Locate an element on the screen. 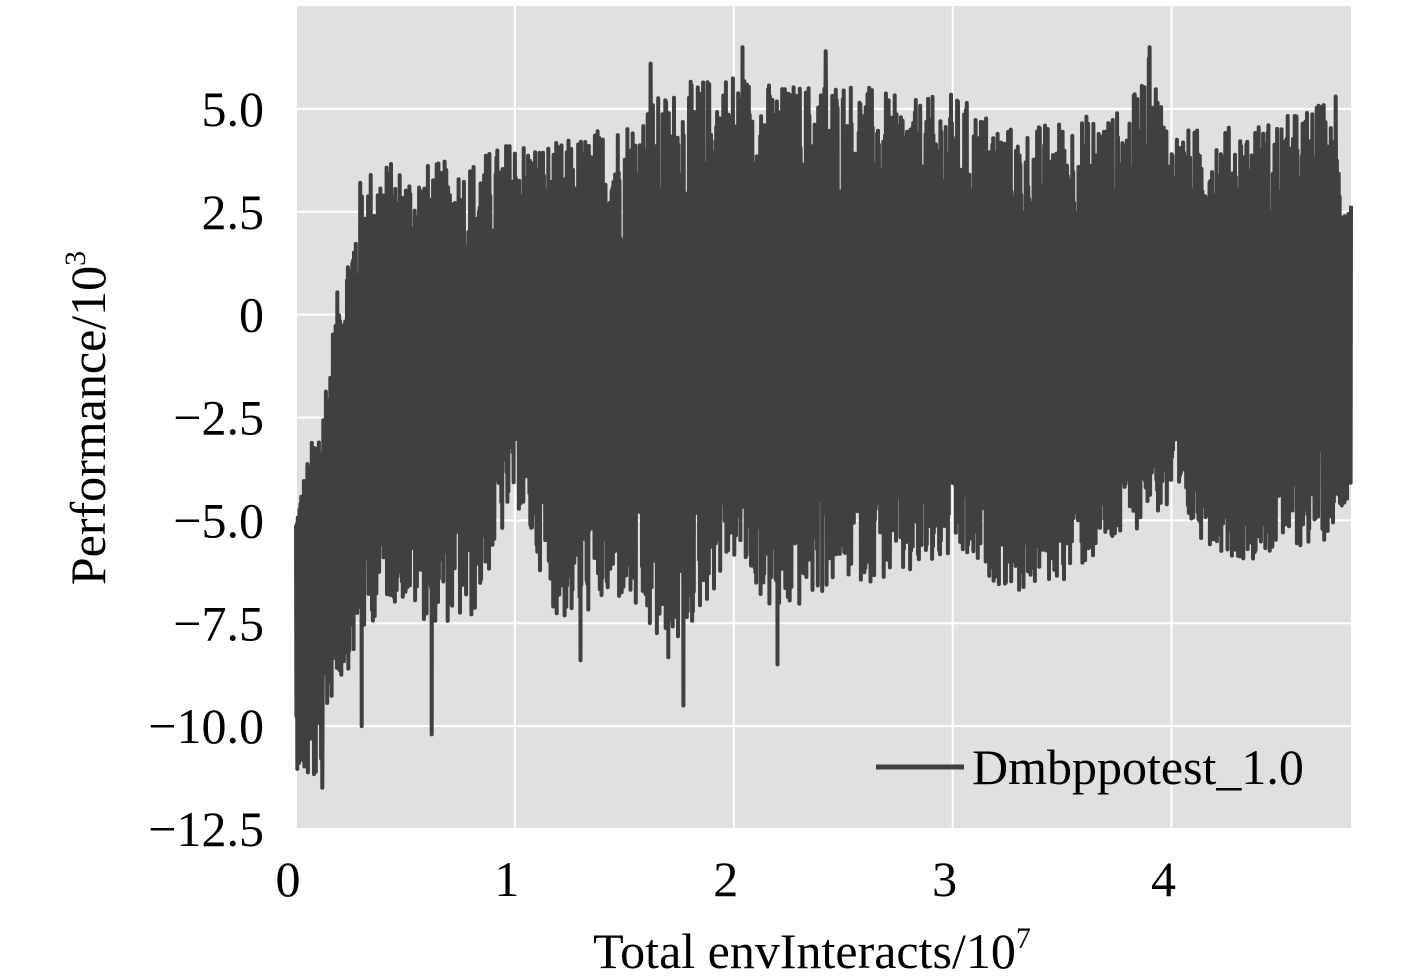 This screenshot has width=1417, height=976. y-tick-label: −12.5 is located at coordinates (206, 829).